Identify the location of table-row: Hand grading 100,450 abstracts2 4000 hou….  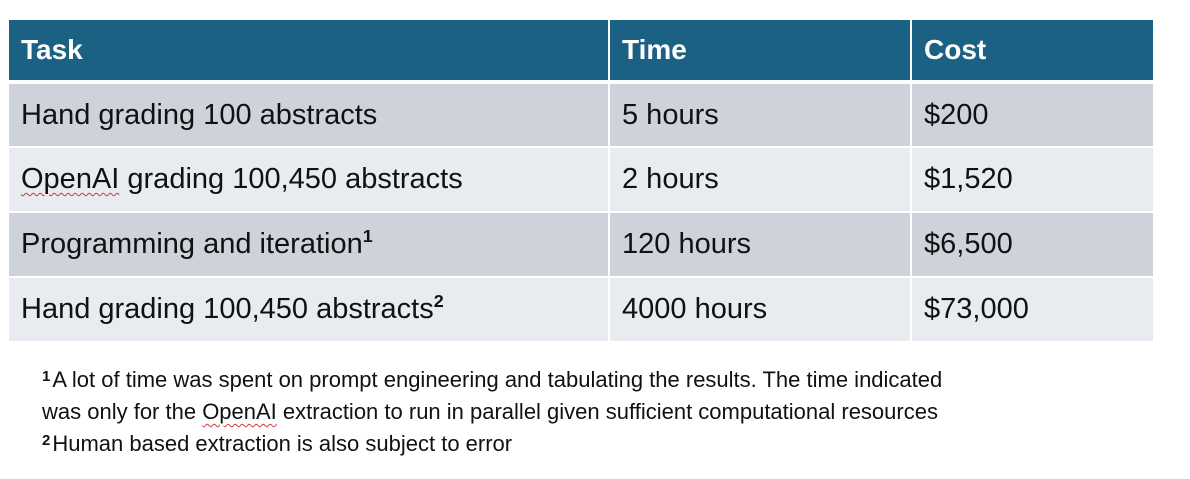
(581, 310).